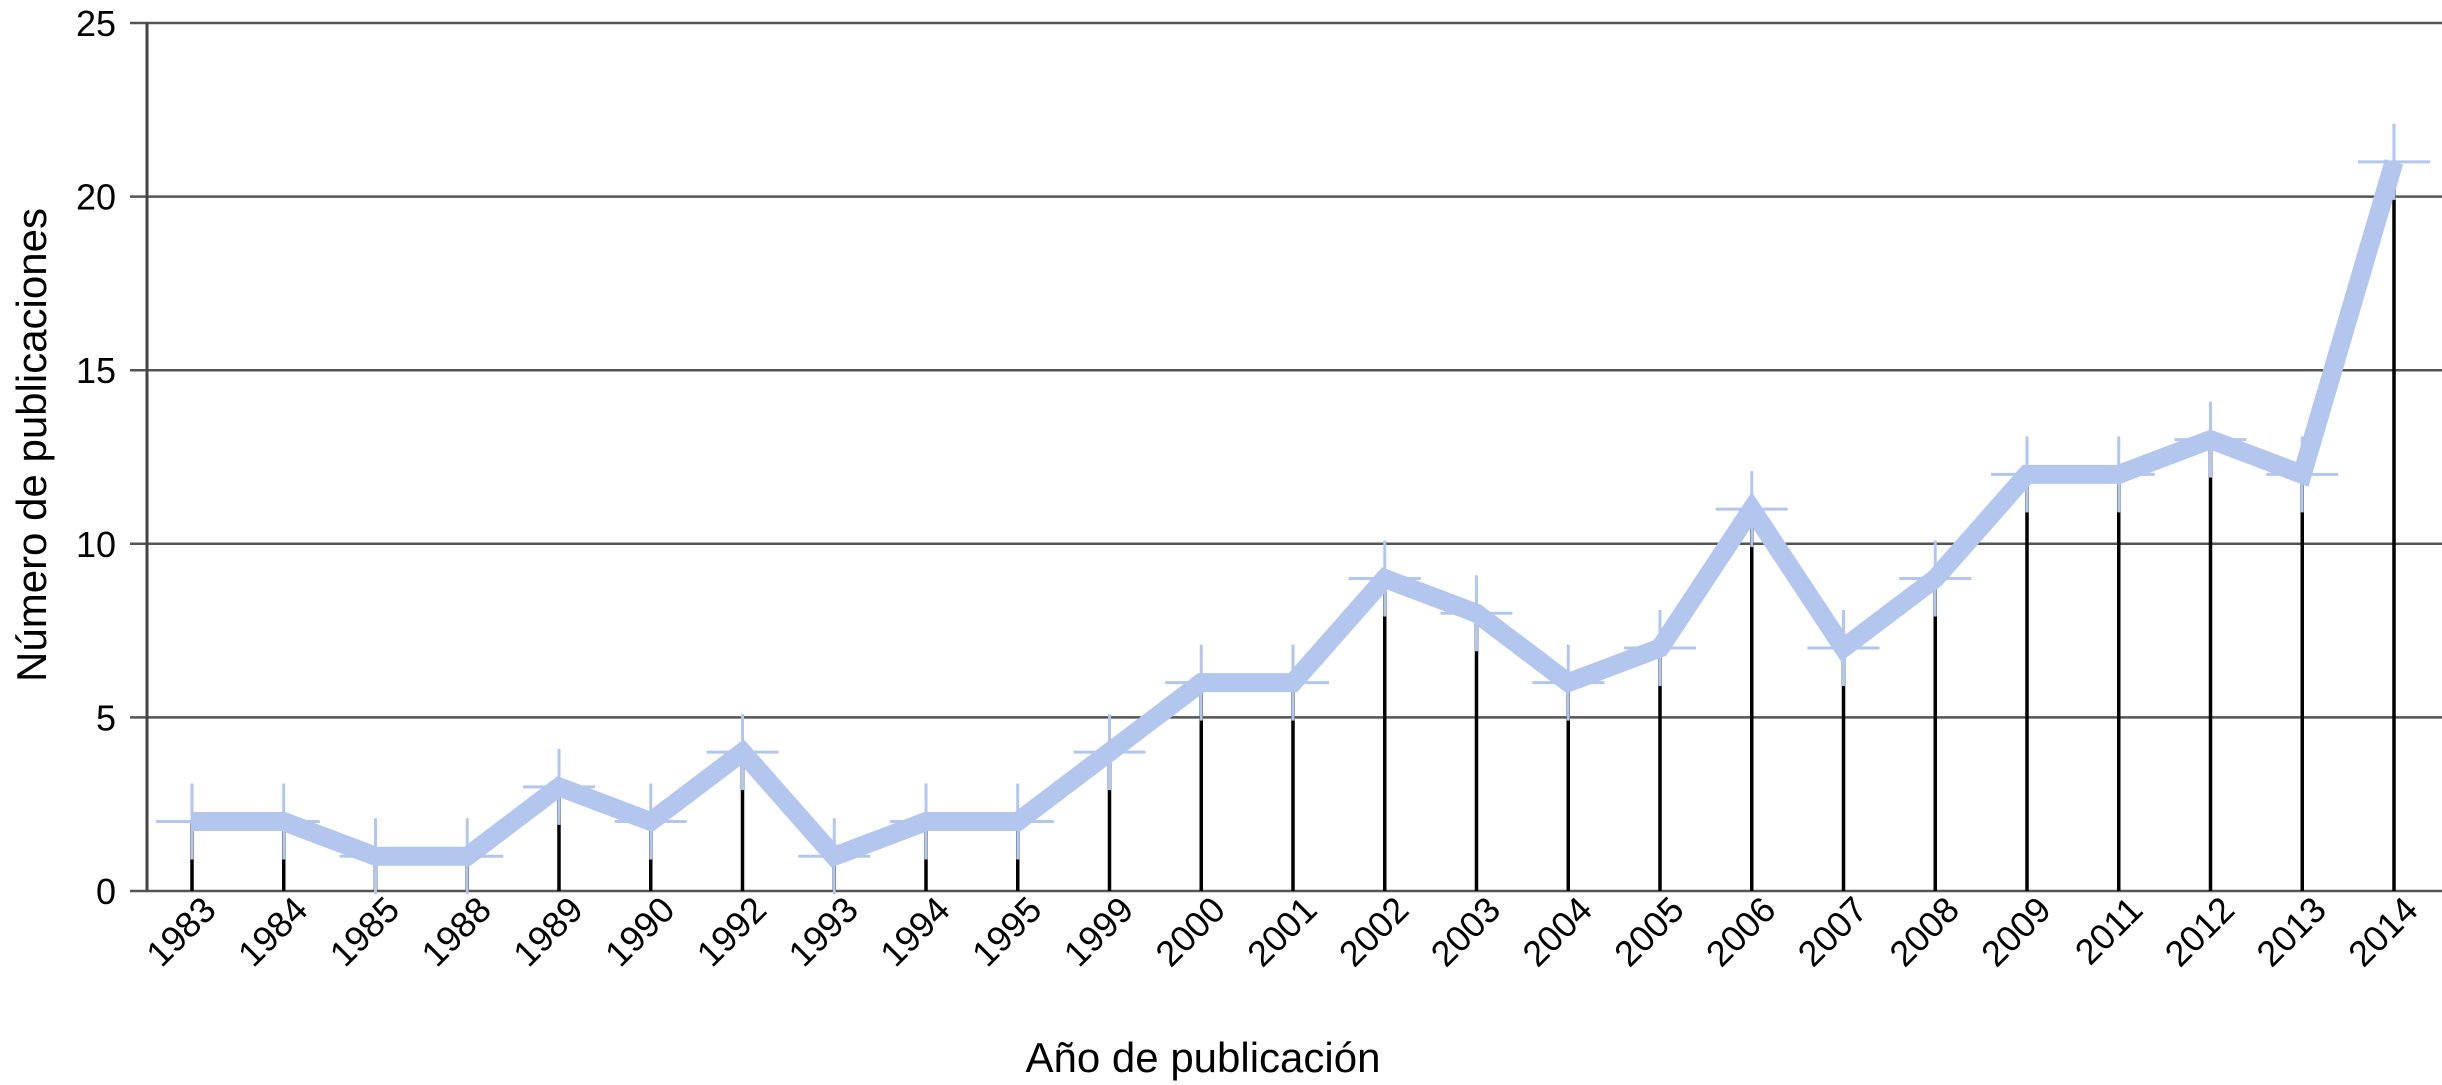 The image size is (2442, 1085). Describe the element at coordinates (96, 457) in the screenshot. I see `y-tick-labels: 0 5 10 15 20 25` at that location.